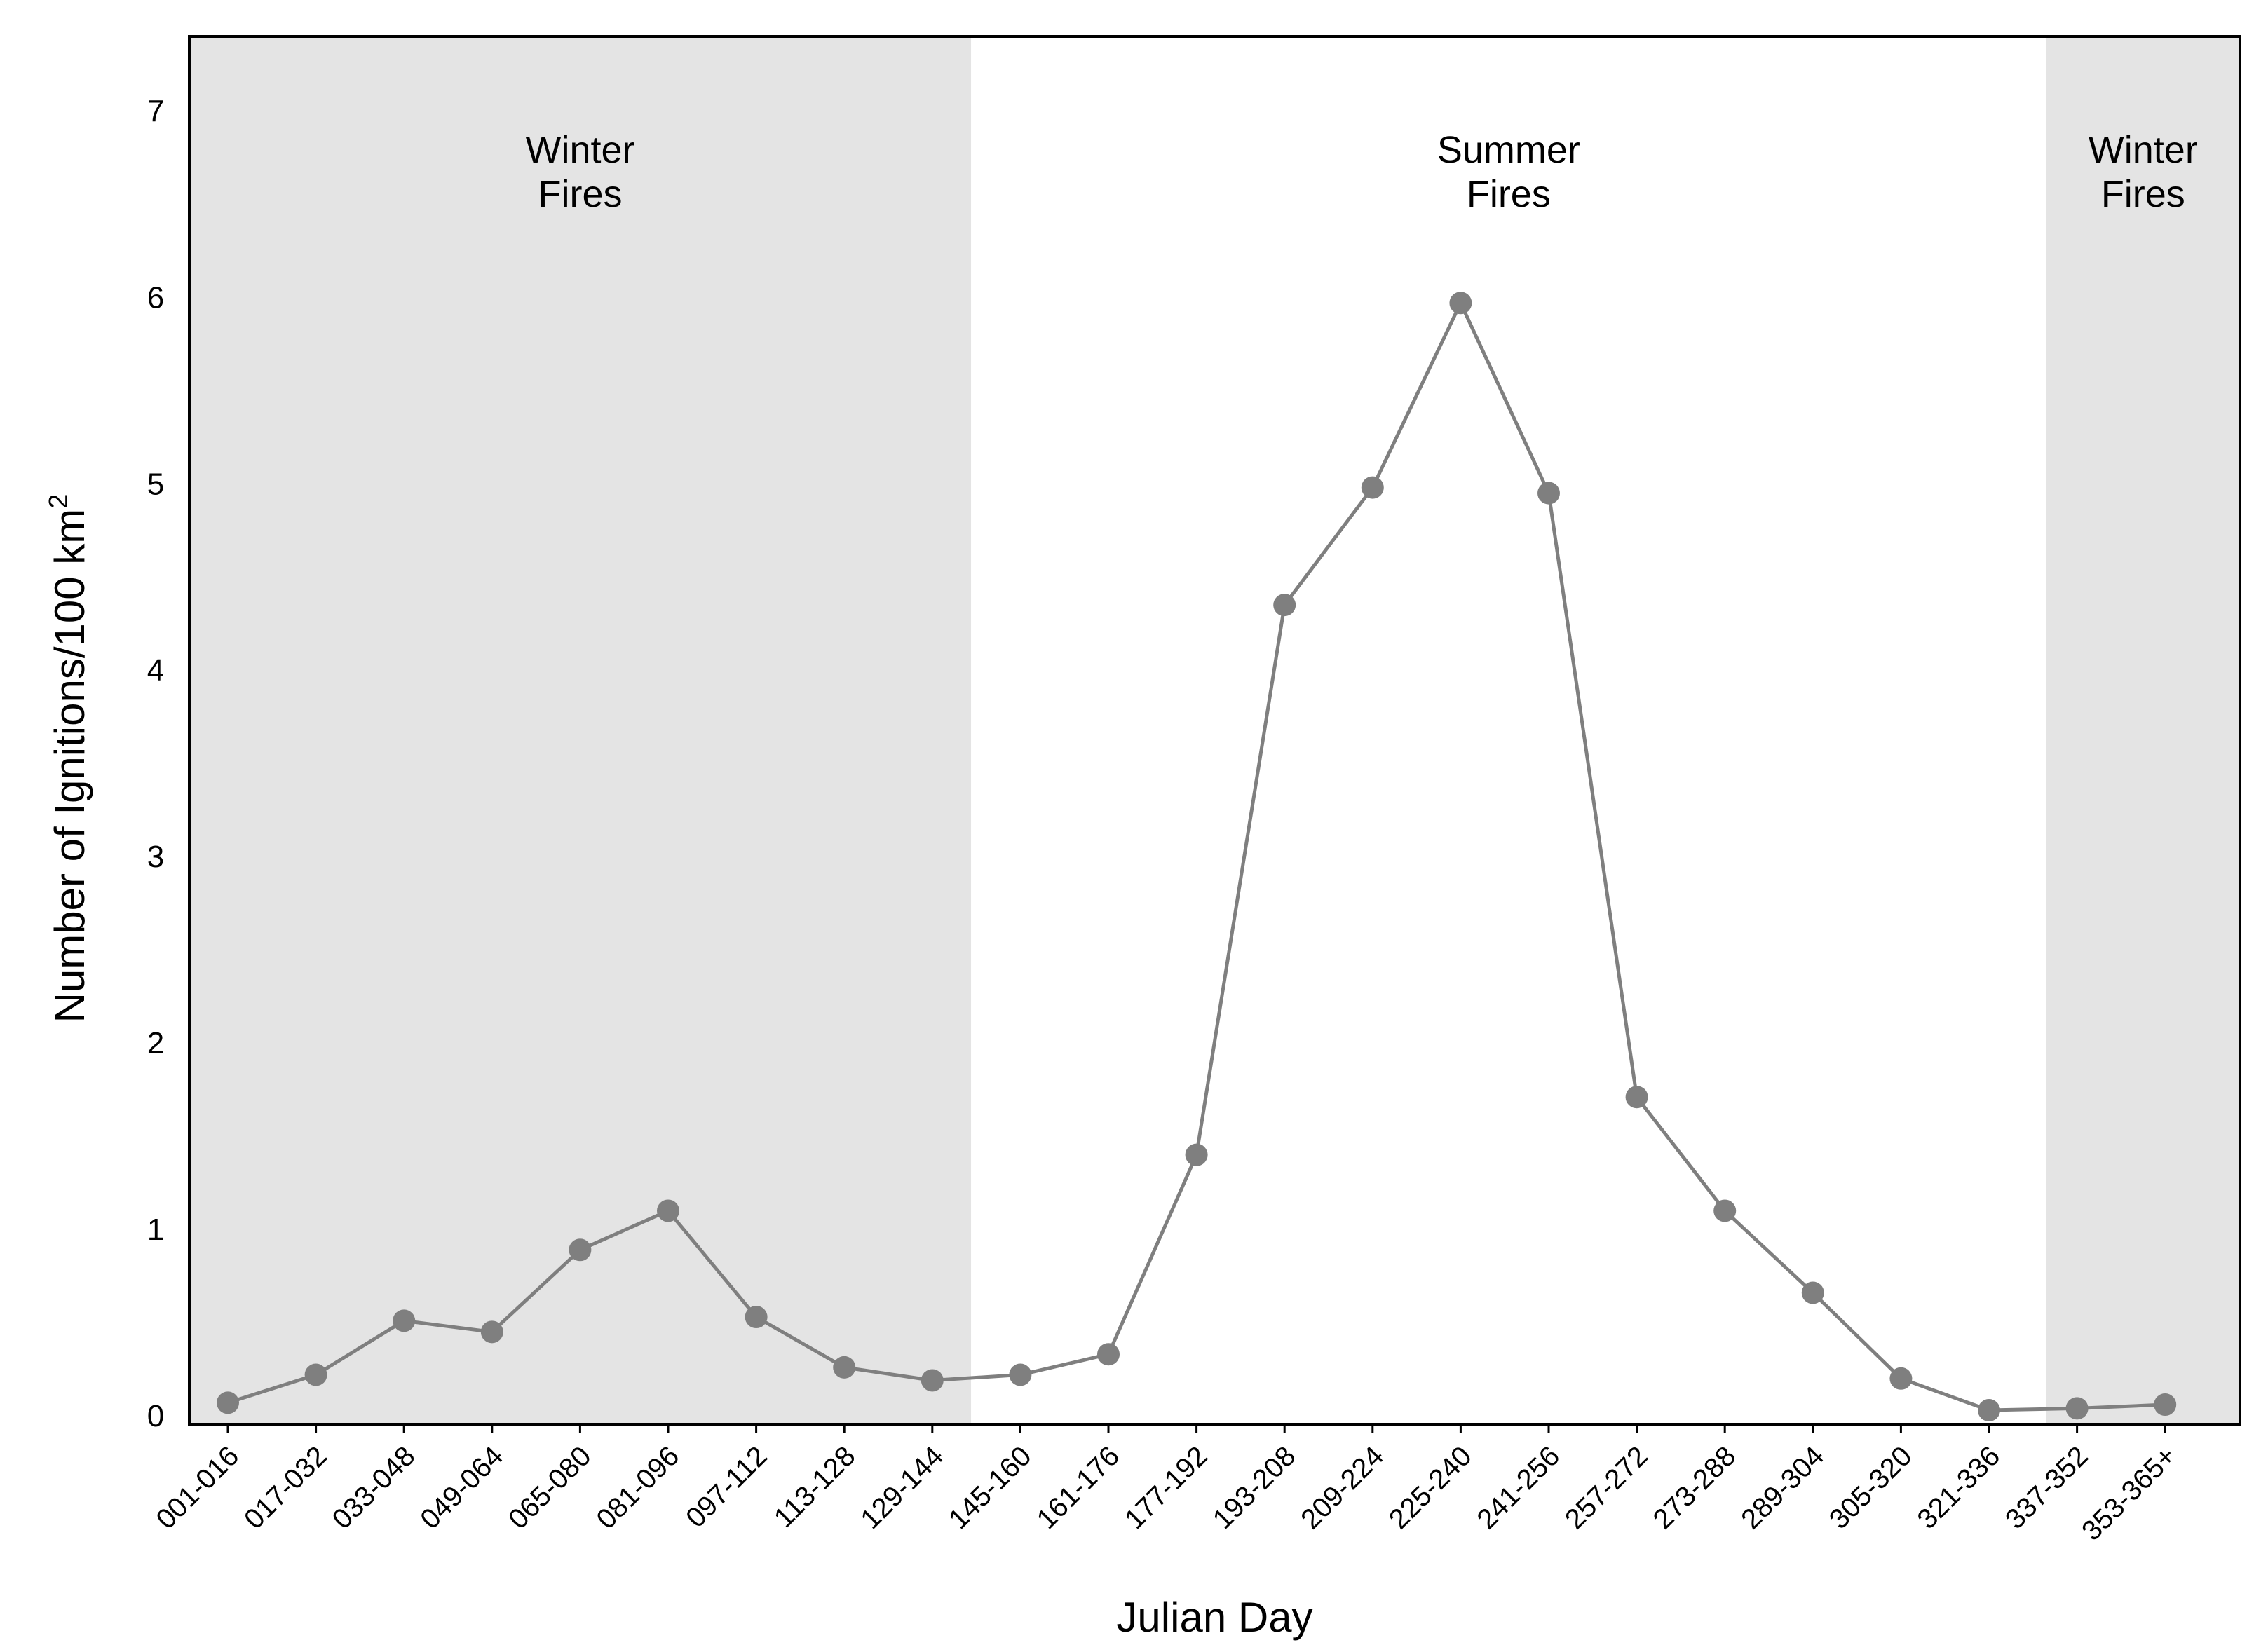  What do you see at coordinates (1783, 1488) in the screenshot?
I see `x-tick-label-18: 289-304` at bounding box center [1783, 1488].